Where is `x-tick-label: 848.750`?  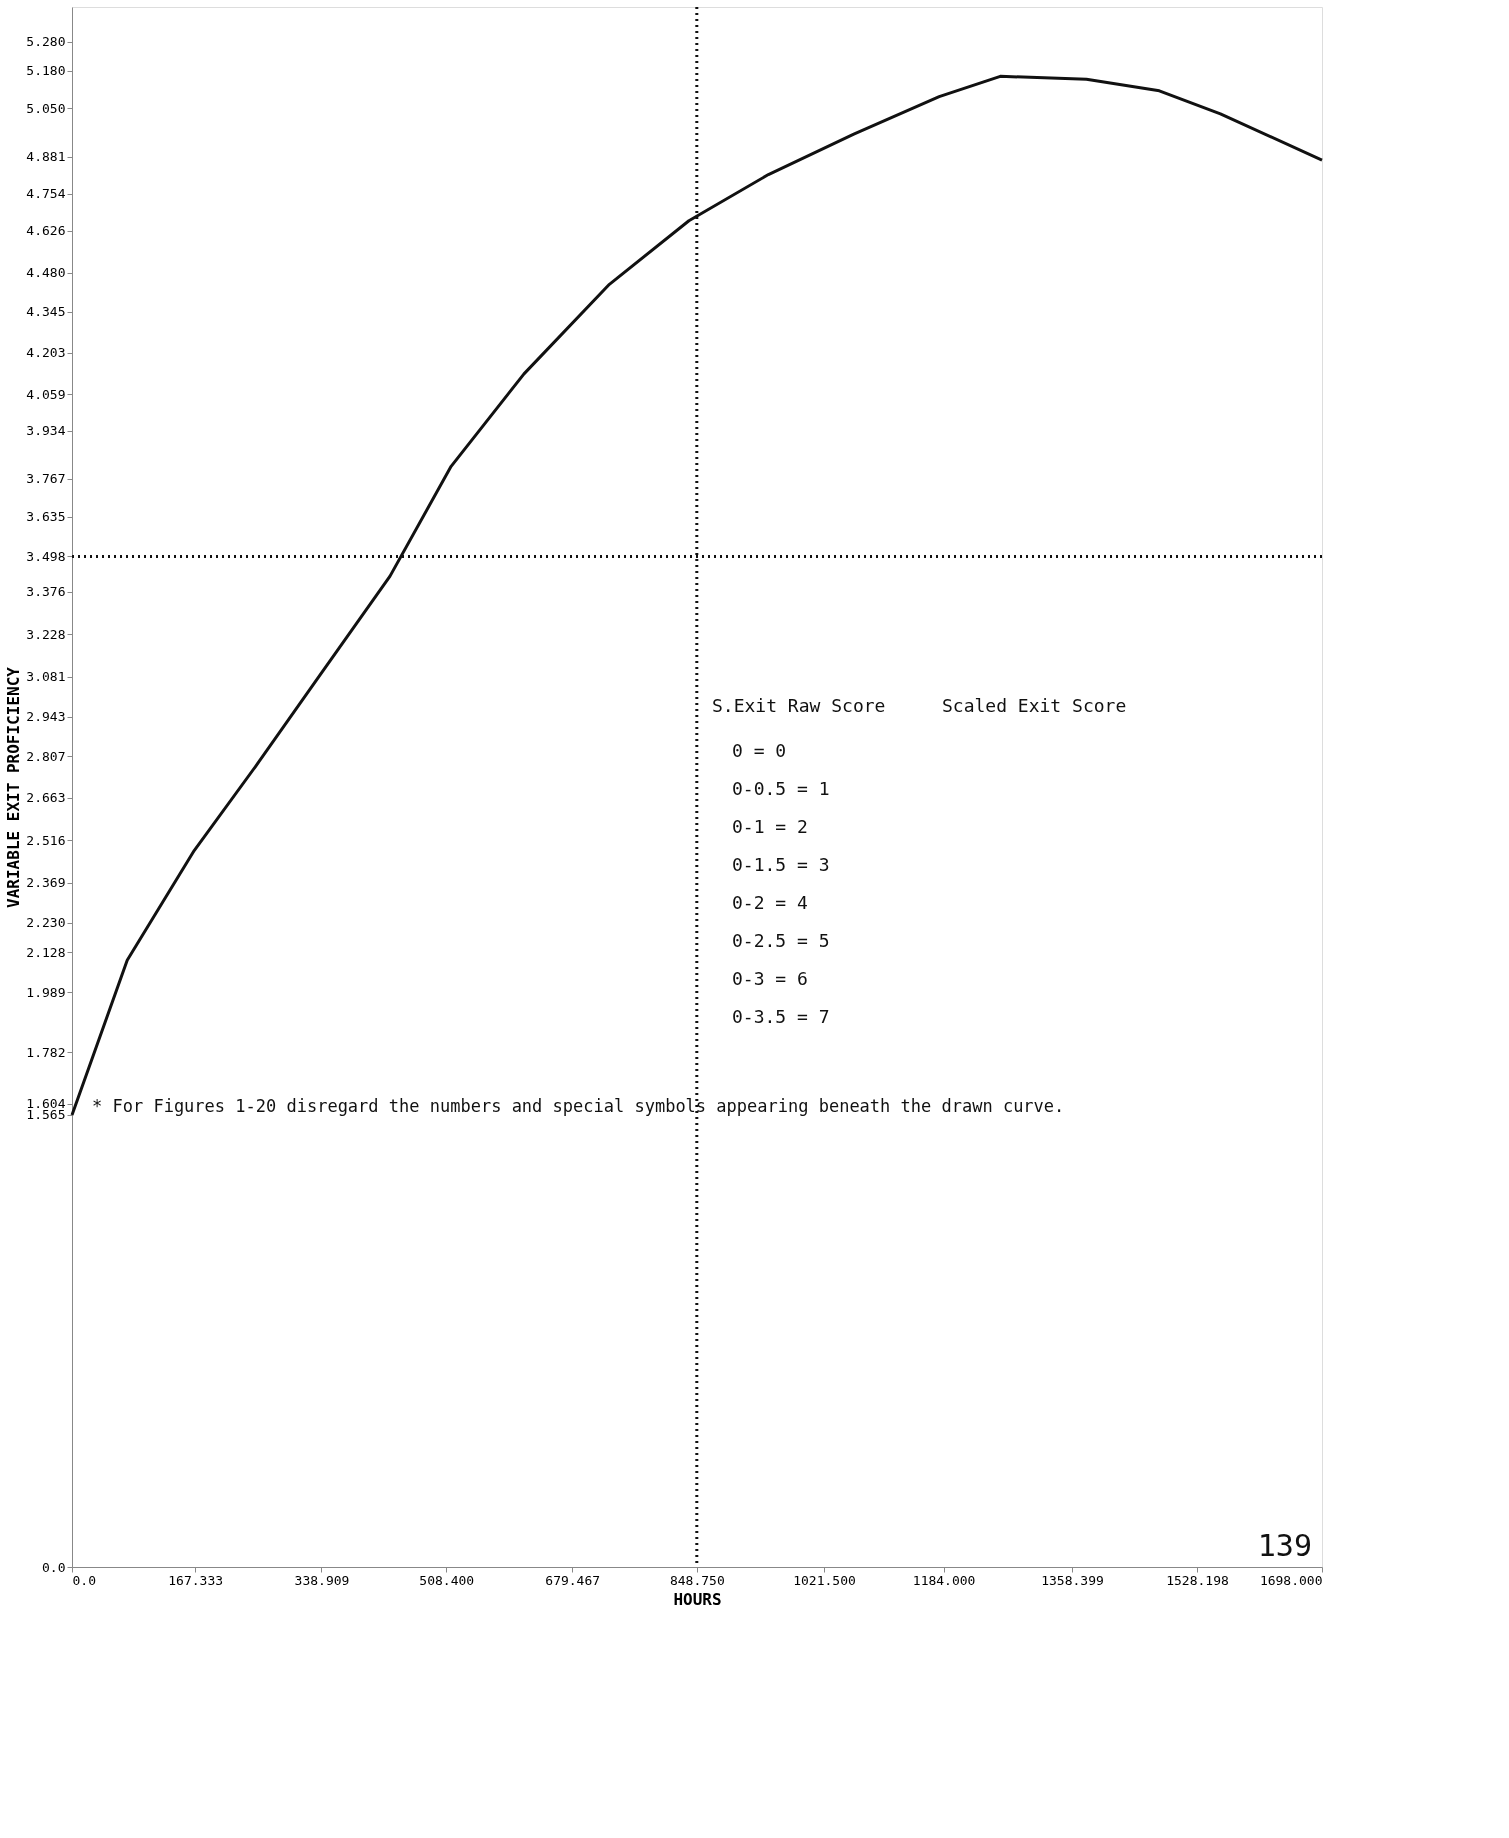
x-tick-label: 848.750 is located at coordinates (697, 1580).